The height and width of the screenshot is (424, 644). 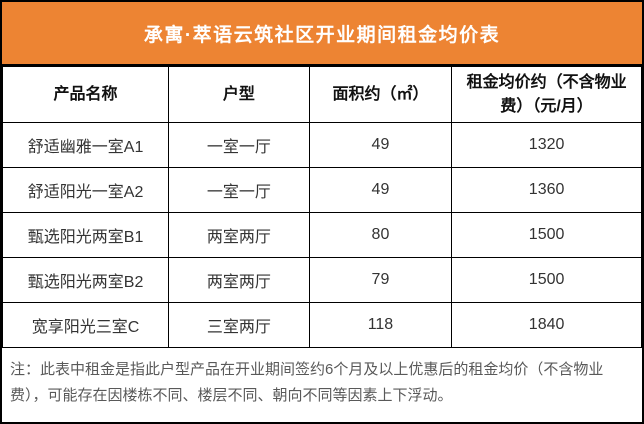 I want to click on cell-rent-price: 1360, so click(x=546, y=190).